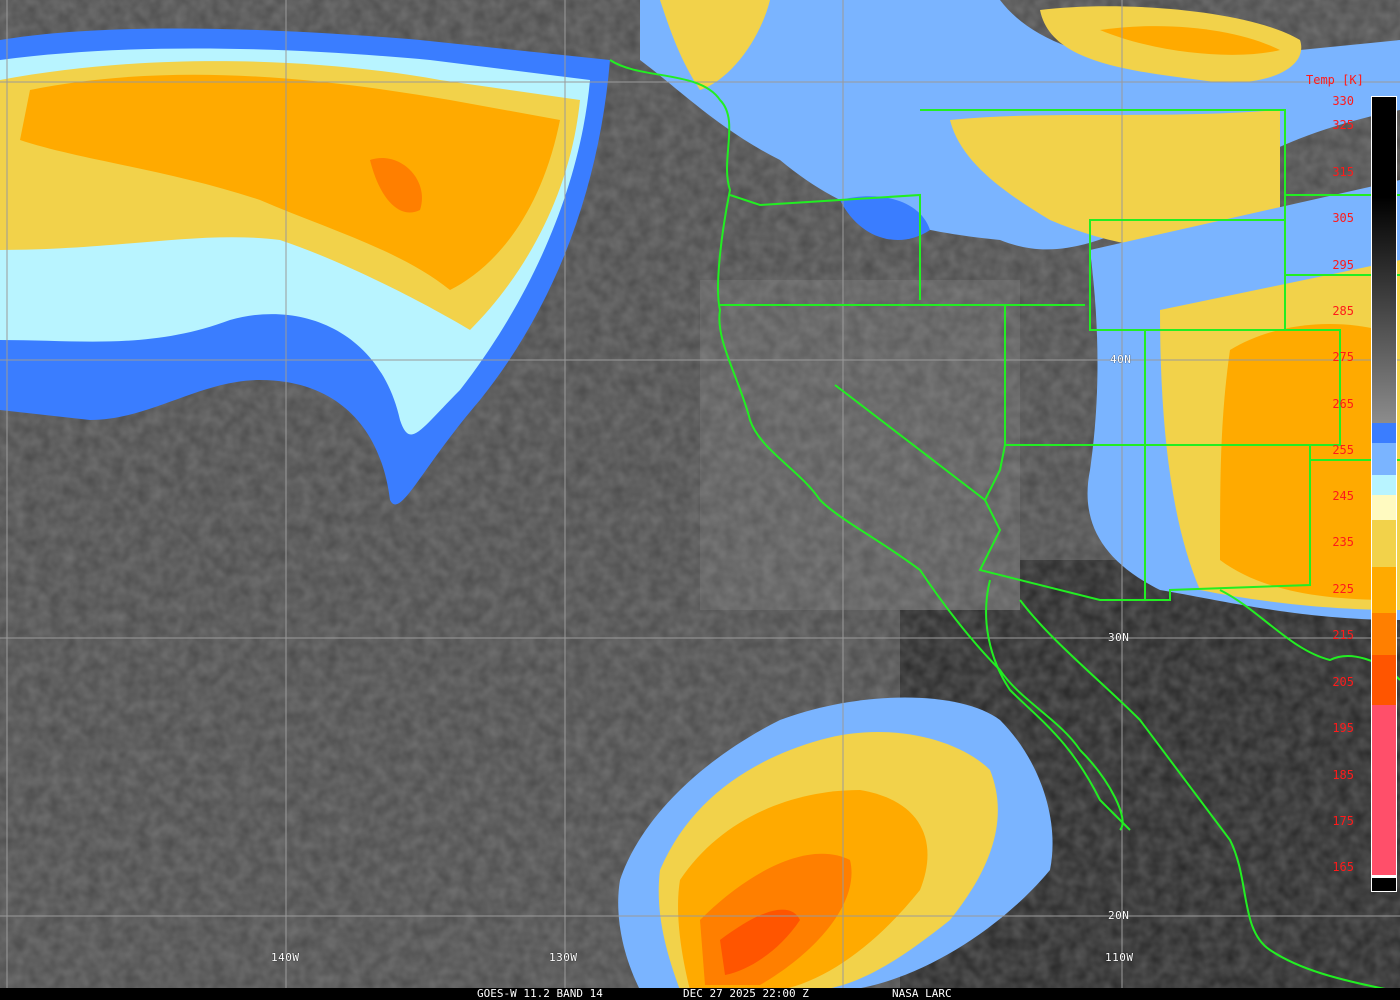  Describe the element at coordinates (1384, 310) in the screenshot. I see `colorbar-segment-gray` at that location.